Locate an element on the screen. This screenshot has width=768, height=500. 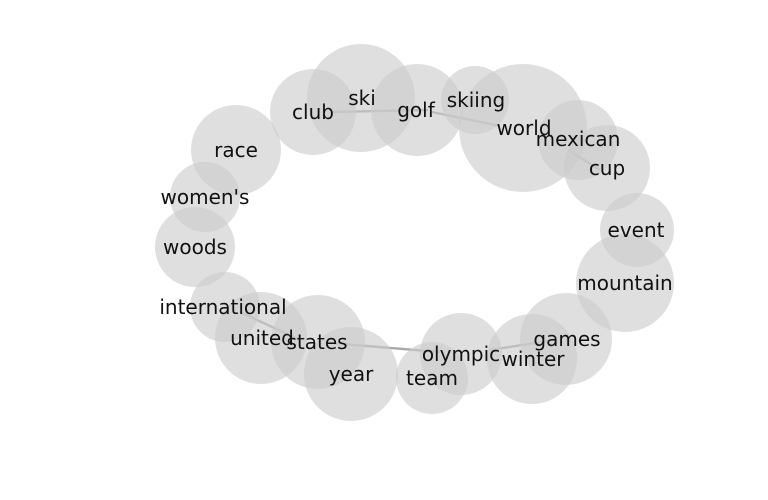
node-label-ski: ski is located at coordinates (362, 98).